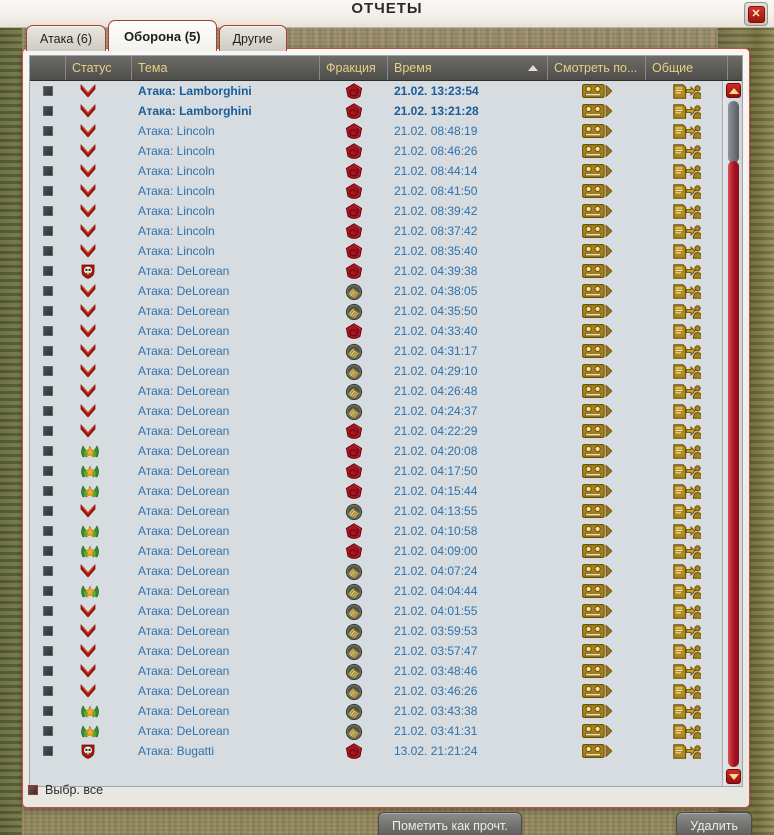  Describe the element at coordinates (386, 731) in the screenshot. I see `table-row: Атака: DeLorean 21.02. 03:41:31` at that location.